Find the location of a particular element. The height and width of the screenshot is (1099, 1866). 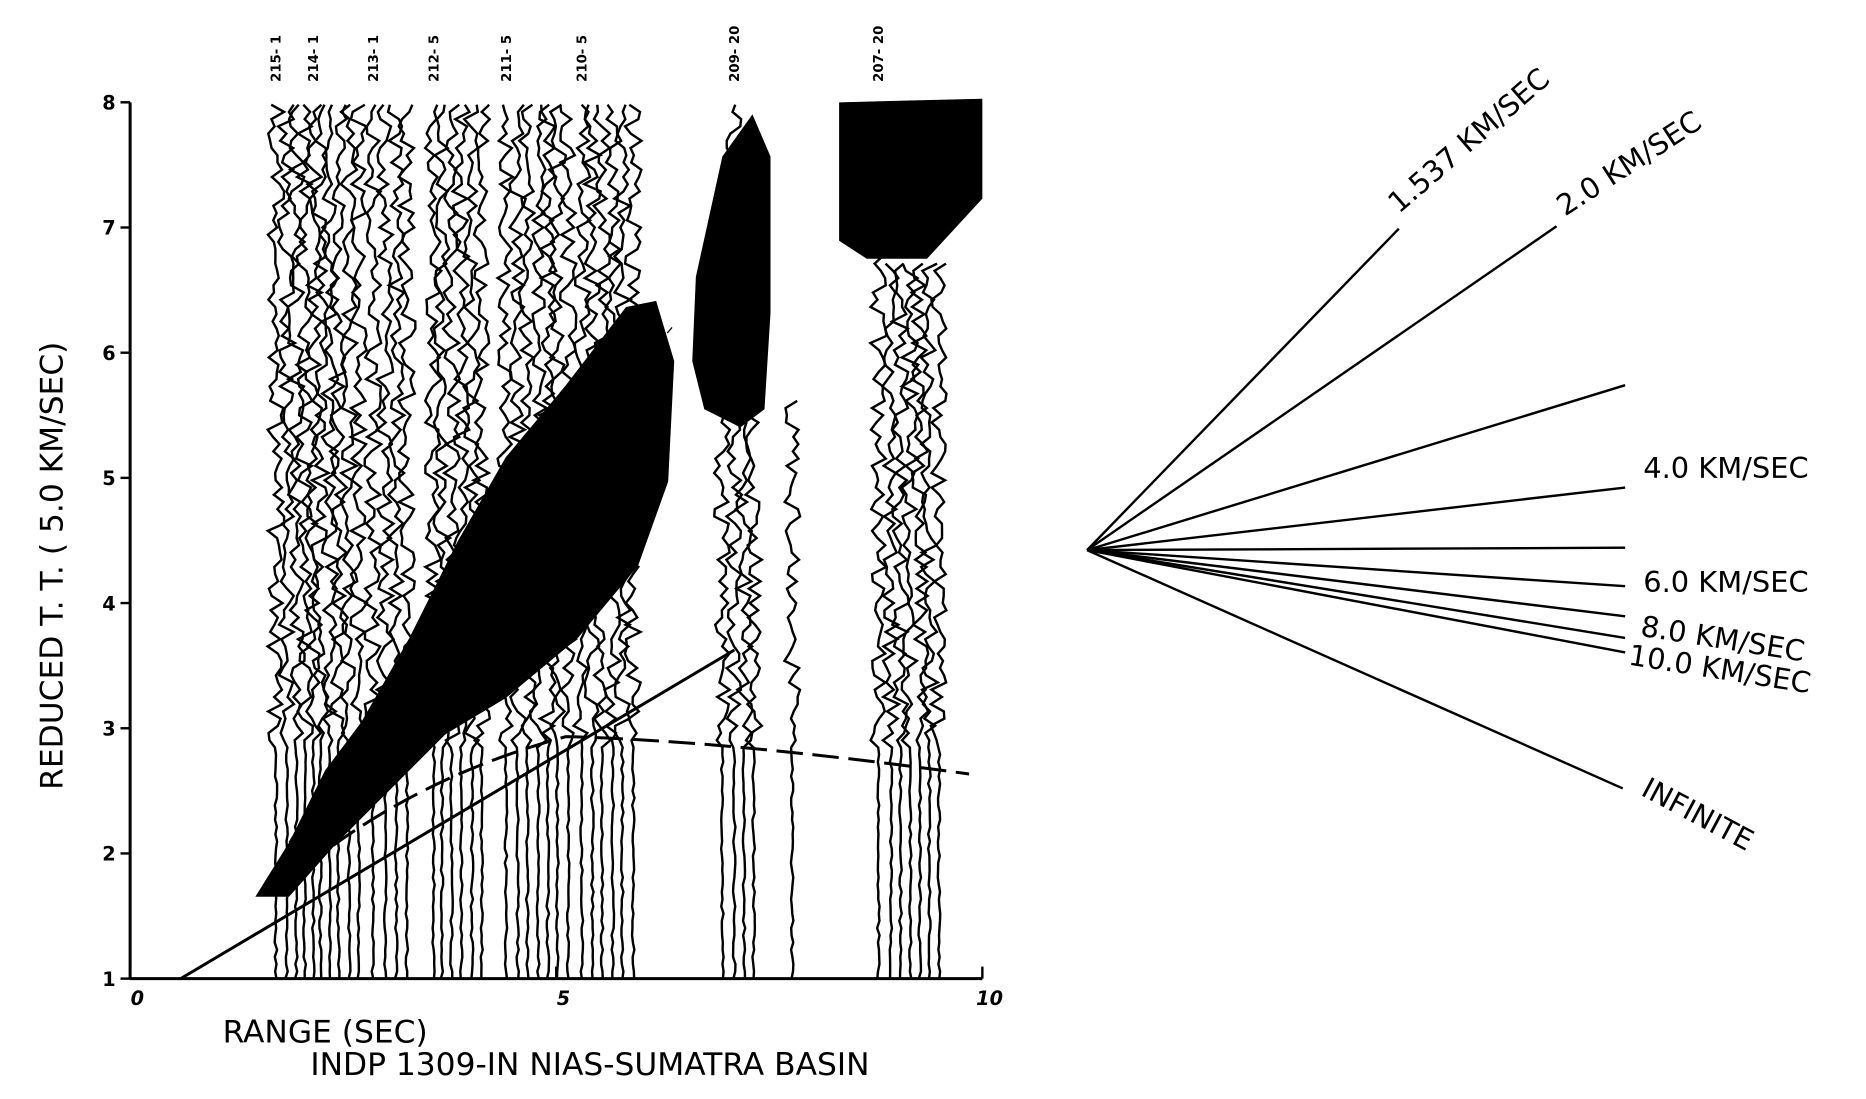

arrival-band is located at coordinates (911, 178).